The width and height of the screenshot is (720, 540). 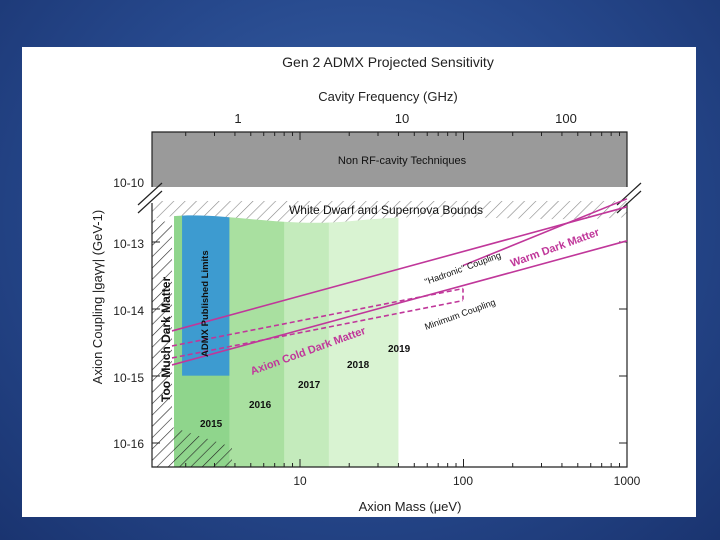 What do you see at coordinates (211, 424) in the screenshot?
I see `year-label-2015: 2015` at bounding box center [211, 424].